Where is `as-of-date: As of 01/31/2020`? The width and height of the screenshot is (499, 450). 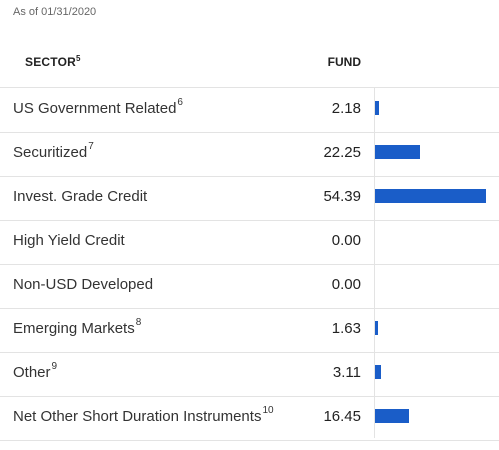 as-of-date: As of 01/31/2020 is located at coordinates (55, 12).